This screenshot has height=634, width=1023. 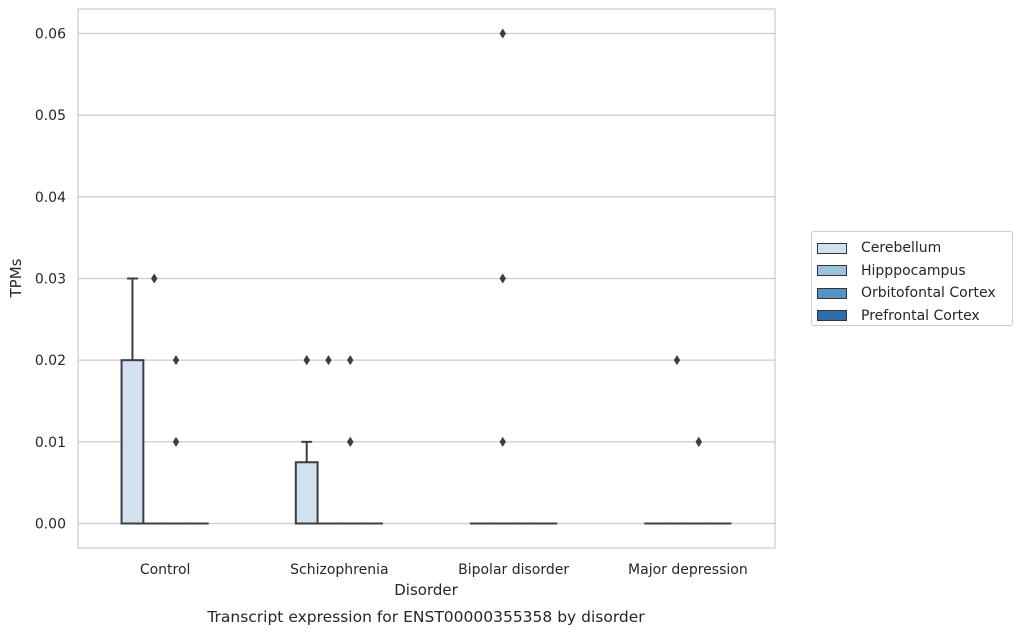 What do you see at coordinates (50, 361) in the screenshot?
I see `y-tick-label: 0.02` at bounding box center [50, 361].